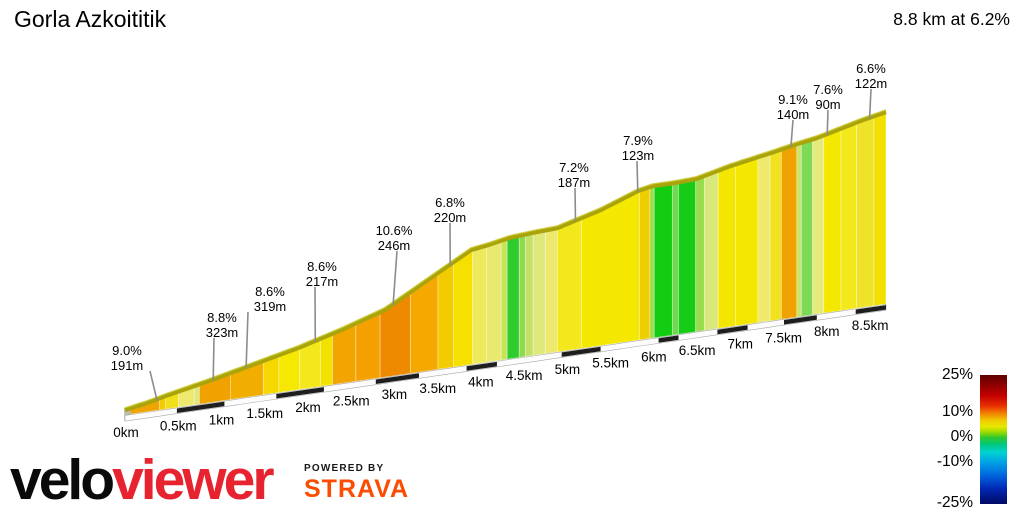 This screenshot has width=1024, height=512. I want to click on x-axis-label: 7km, so click(741, 344).